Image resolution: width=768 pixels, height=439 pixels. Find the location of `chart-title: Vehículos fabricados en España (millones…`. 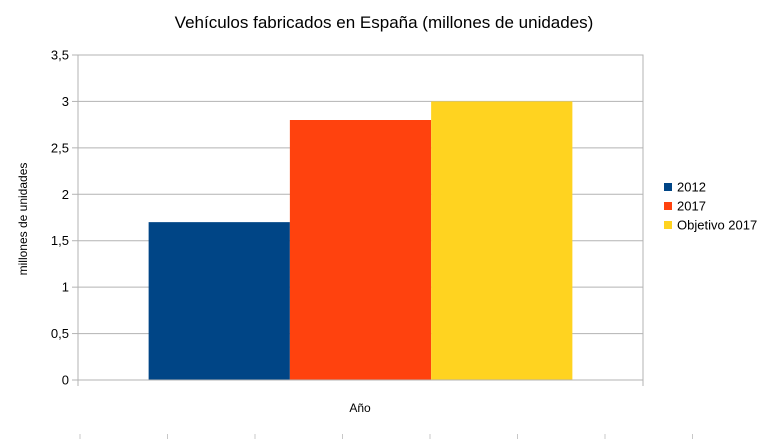

chart-title: Vehículos fabricados en España (millones… is located at coordinates (384, 22).